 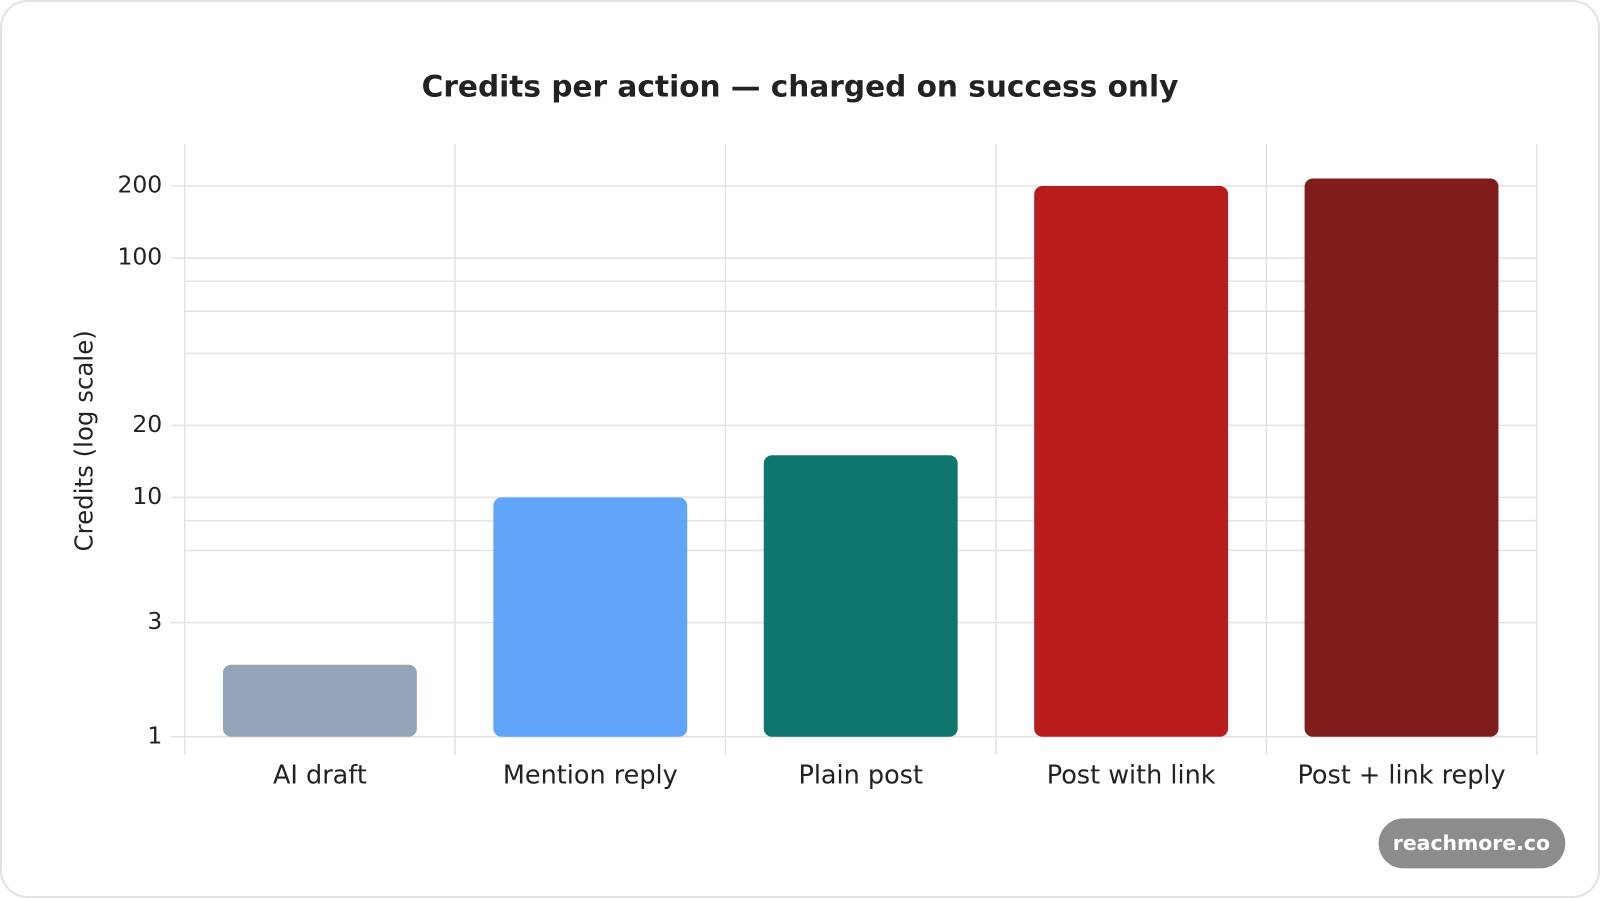 I want to click on y-tick-label: 3, so click(x=154, y=621).